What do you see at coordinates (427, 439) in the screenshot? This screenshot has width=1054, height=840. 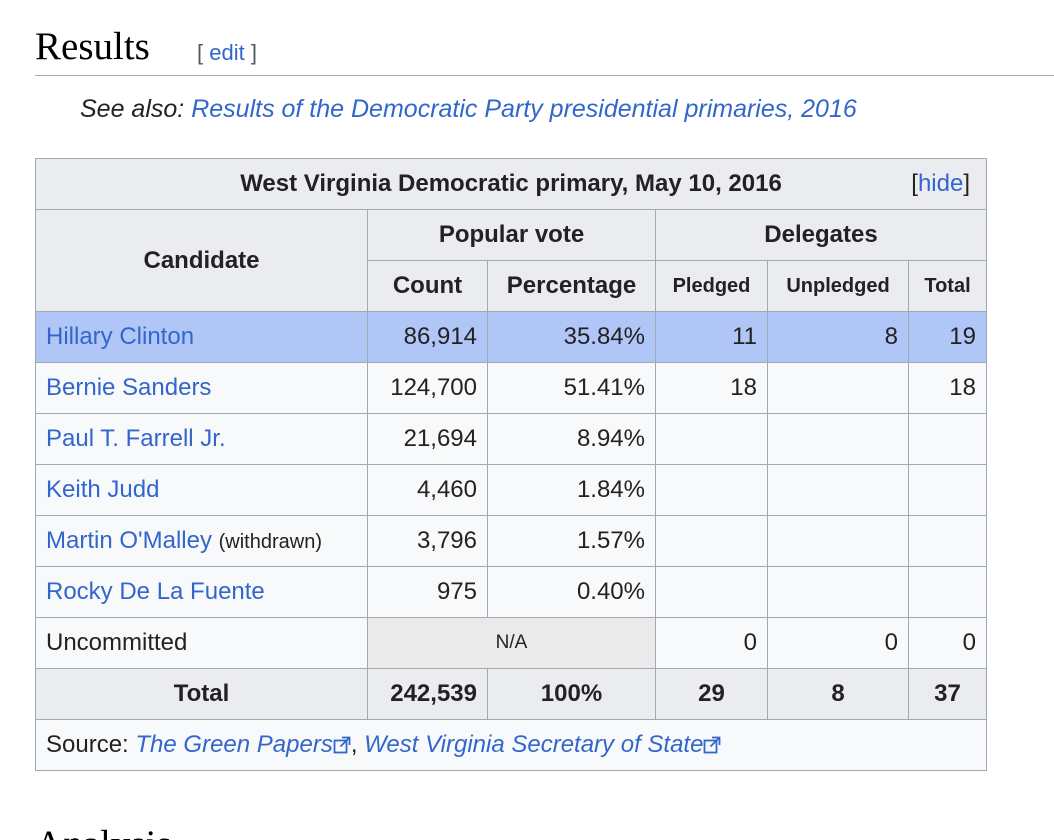 I see `vote-count: 21,694` at bounding box center [427, 439].